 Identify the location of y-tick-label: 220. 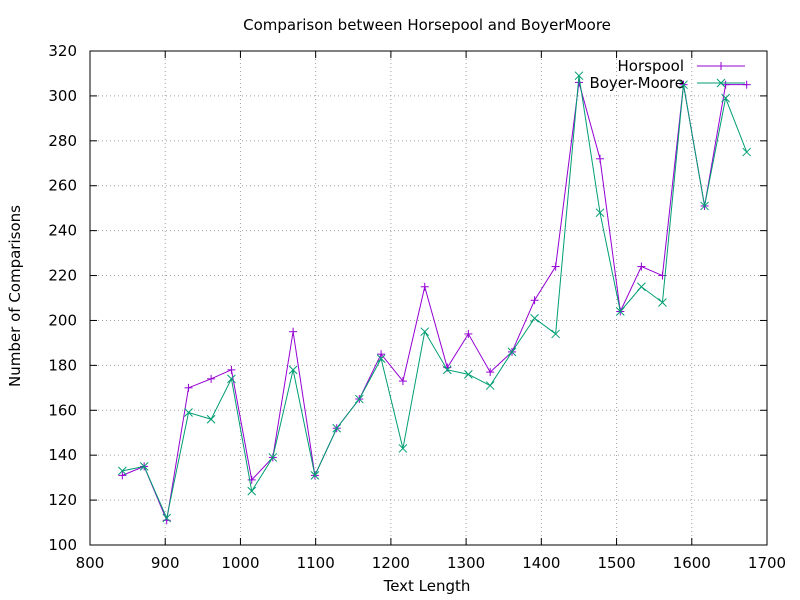
(62, 276).